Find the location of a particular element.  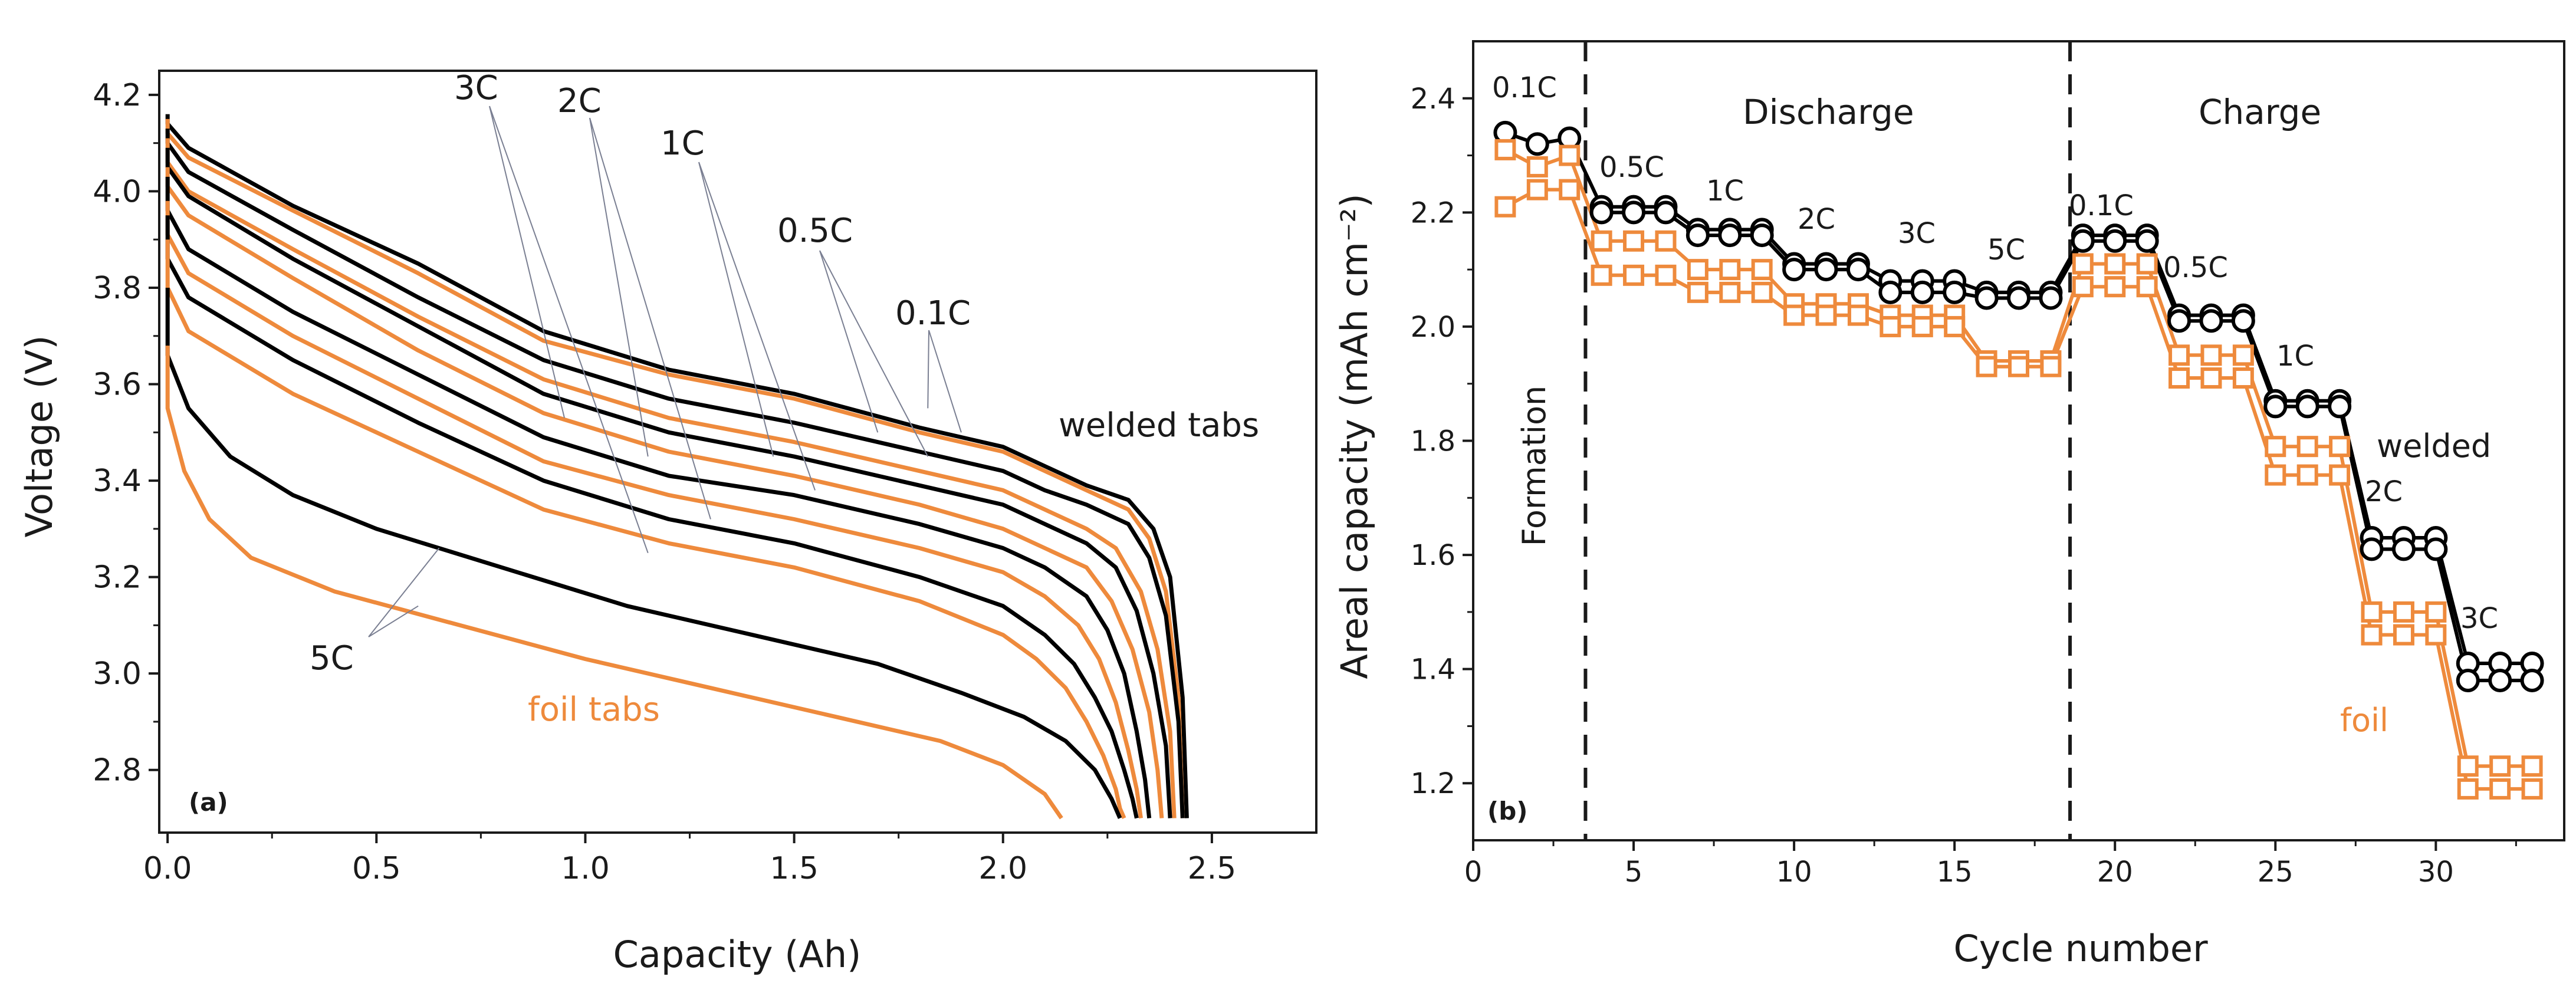

section-charge: Charge is located at coordinates (2260, 112).